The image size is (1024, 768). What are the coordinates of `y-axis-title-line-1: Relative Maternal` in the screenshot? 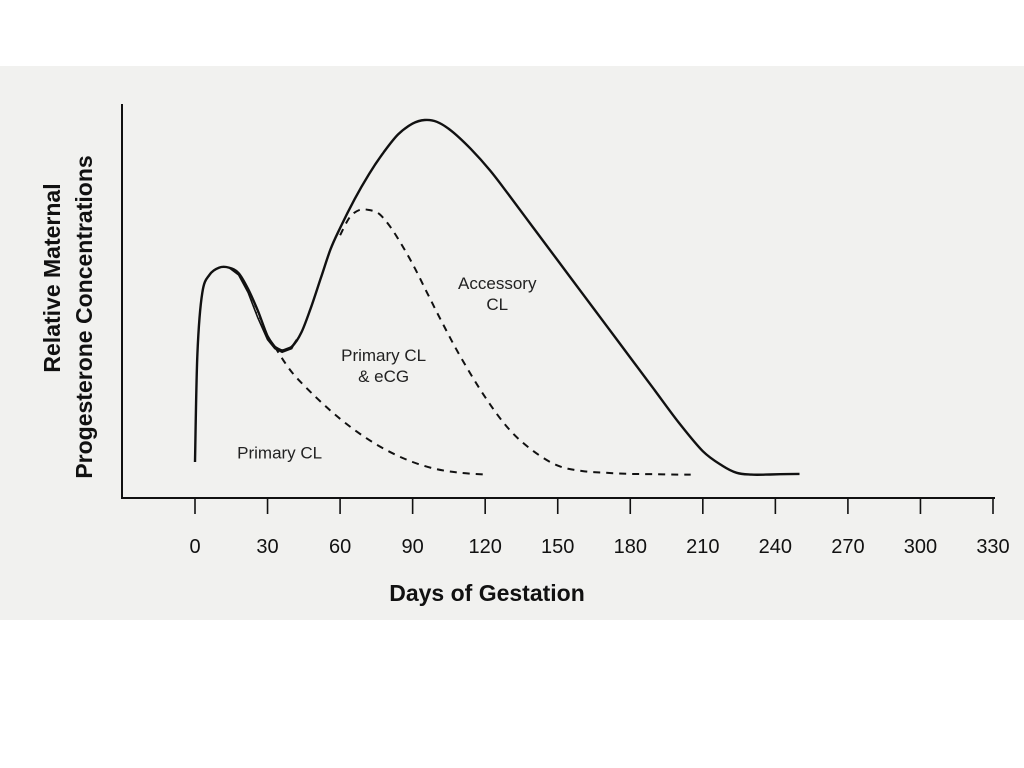 It's located at (52, 277).